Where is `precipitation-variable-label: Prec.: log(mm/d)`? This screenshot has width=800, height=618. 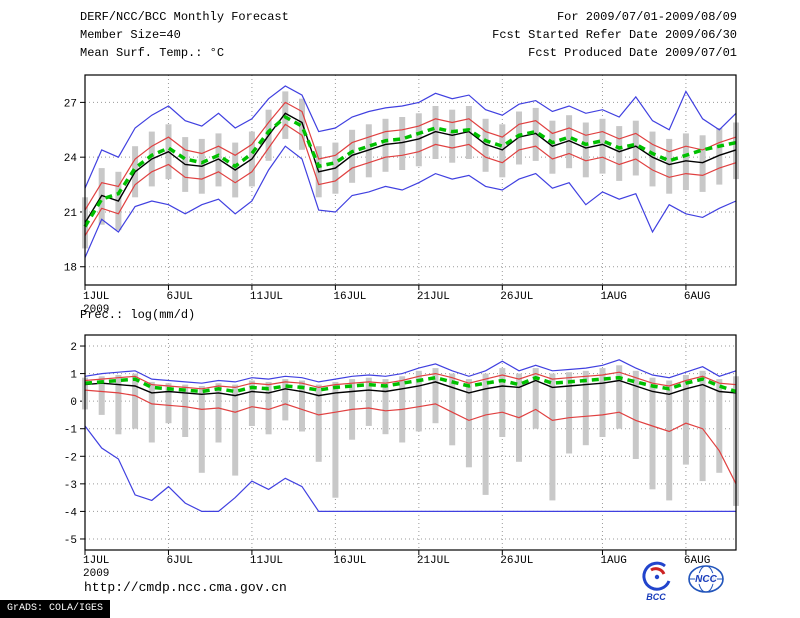
precipitation-variable-label: Prec.: log(mm/d) is located at coordinates (138, 315).